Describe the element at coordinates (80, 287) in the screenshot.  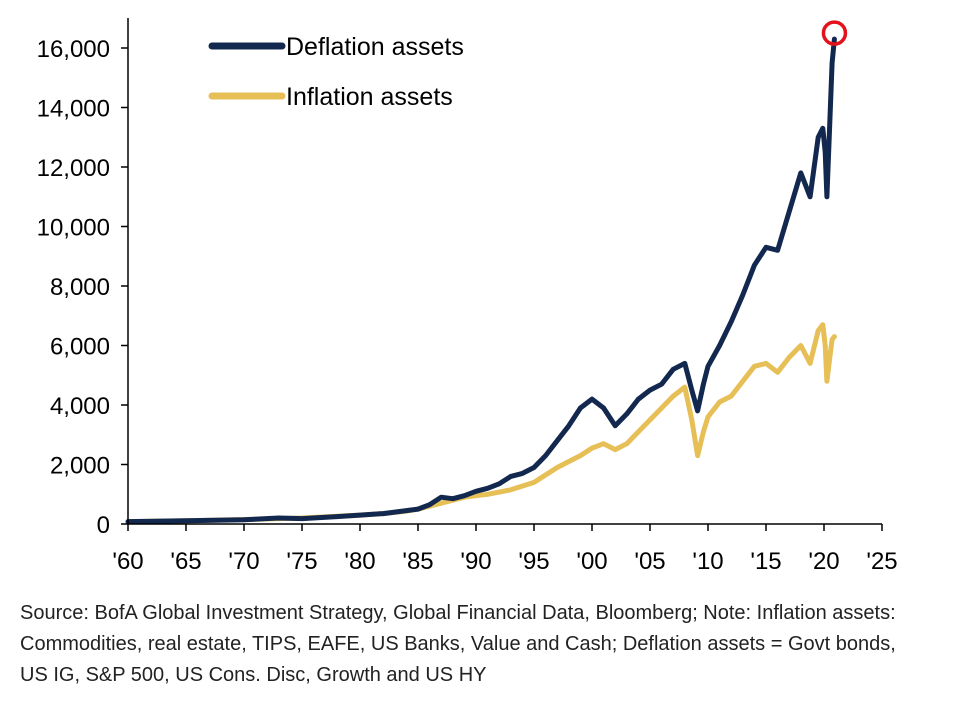
I see `y-tick-label: 8,000` at that location.